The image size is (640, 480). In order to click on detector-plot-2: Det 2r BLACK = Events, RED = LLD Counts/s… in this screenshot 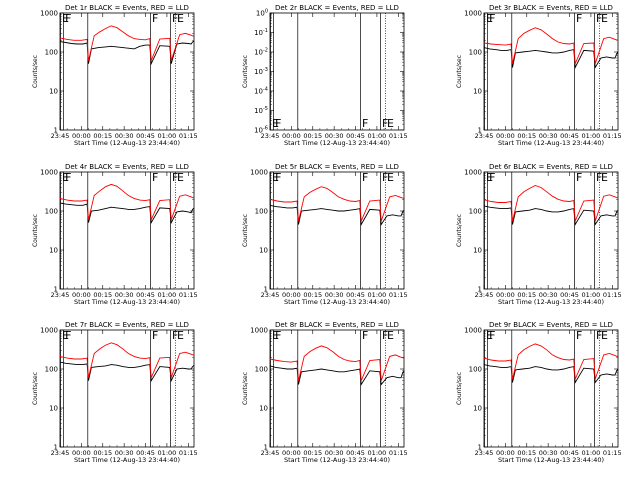, I will do `click(325, 75)`.